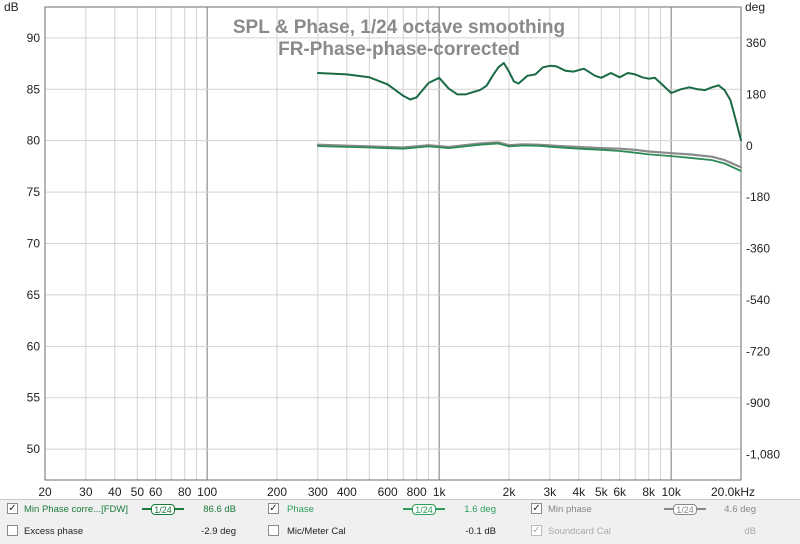 The image size is (800, 544). What do you see at coordinates (399, 27) in the screenshot?
I see `chart-title: SPL & Phase, 1/24 octave smoothing` at bounding box center [399, 27].